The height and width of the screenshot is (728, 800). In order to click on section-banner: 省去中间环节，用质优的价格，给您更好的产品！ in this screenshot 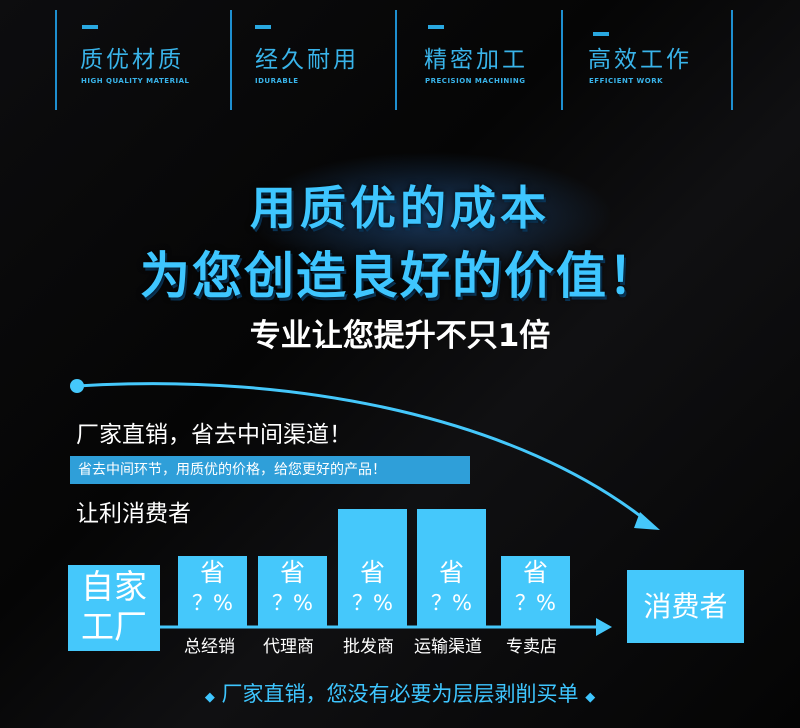, I will do `click(270, 470)`.